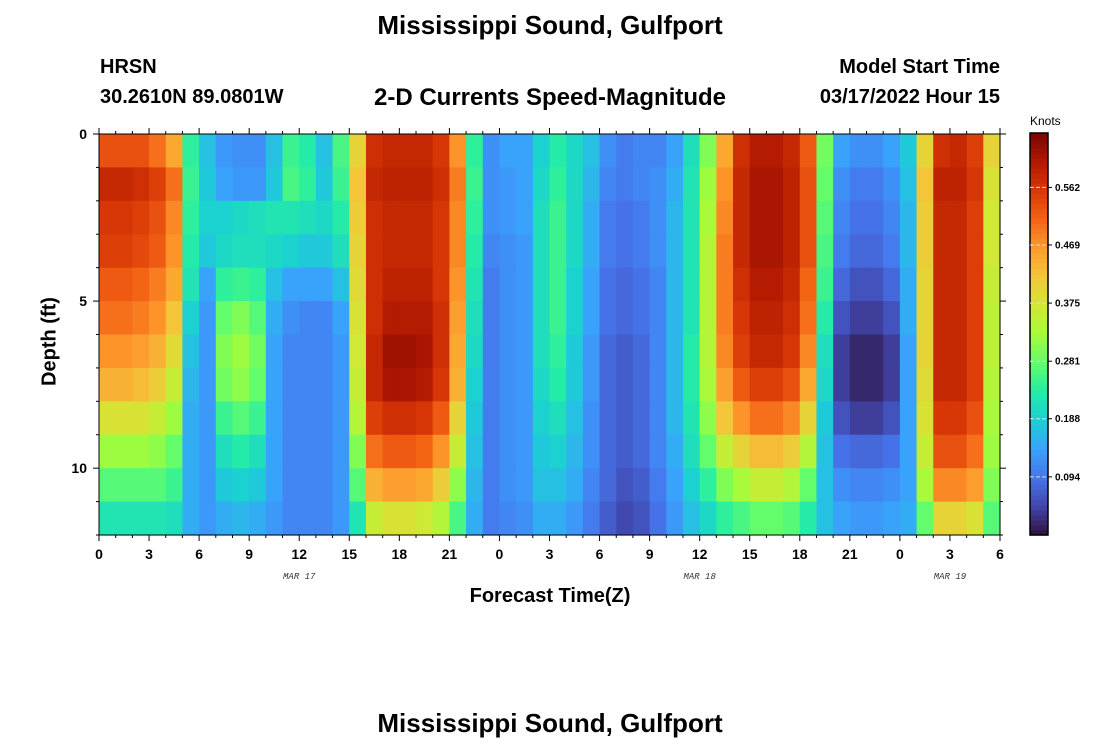  Describe the element at coordinates (550, 723) in the screenshot. I see `chart-title-repeat: Mississippi Sound, Gulfport` at that location.